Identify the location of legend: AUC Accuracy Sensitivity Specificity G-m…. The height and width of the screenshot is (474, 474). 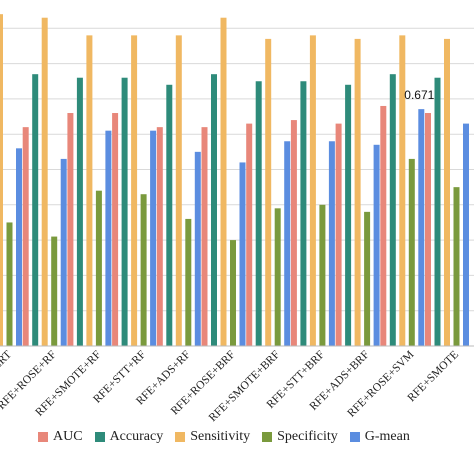
(256, 437).